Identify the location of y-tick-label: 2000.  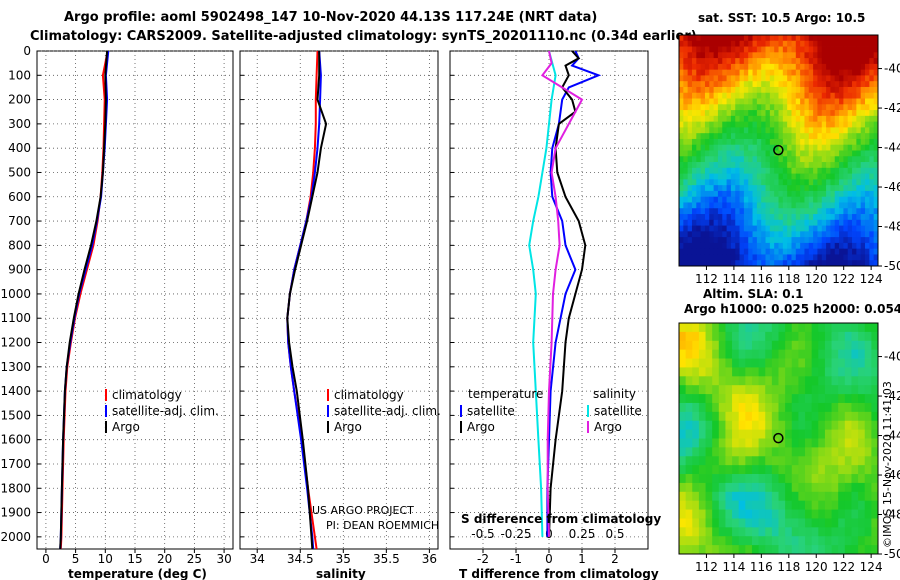
(15, 537).